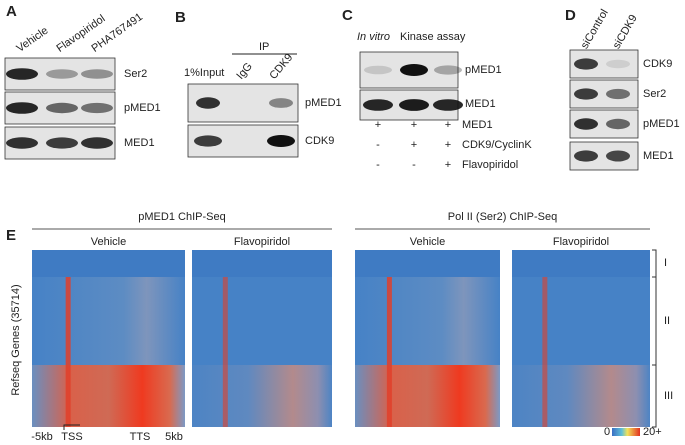  I want to click on x-label: TTS, so click(140, 437).